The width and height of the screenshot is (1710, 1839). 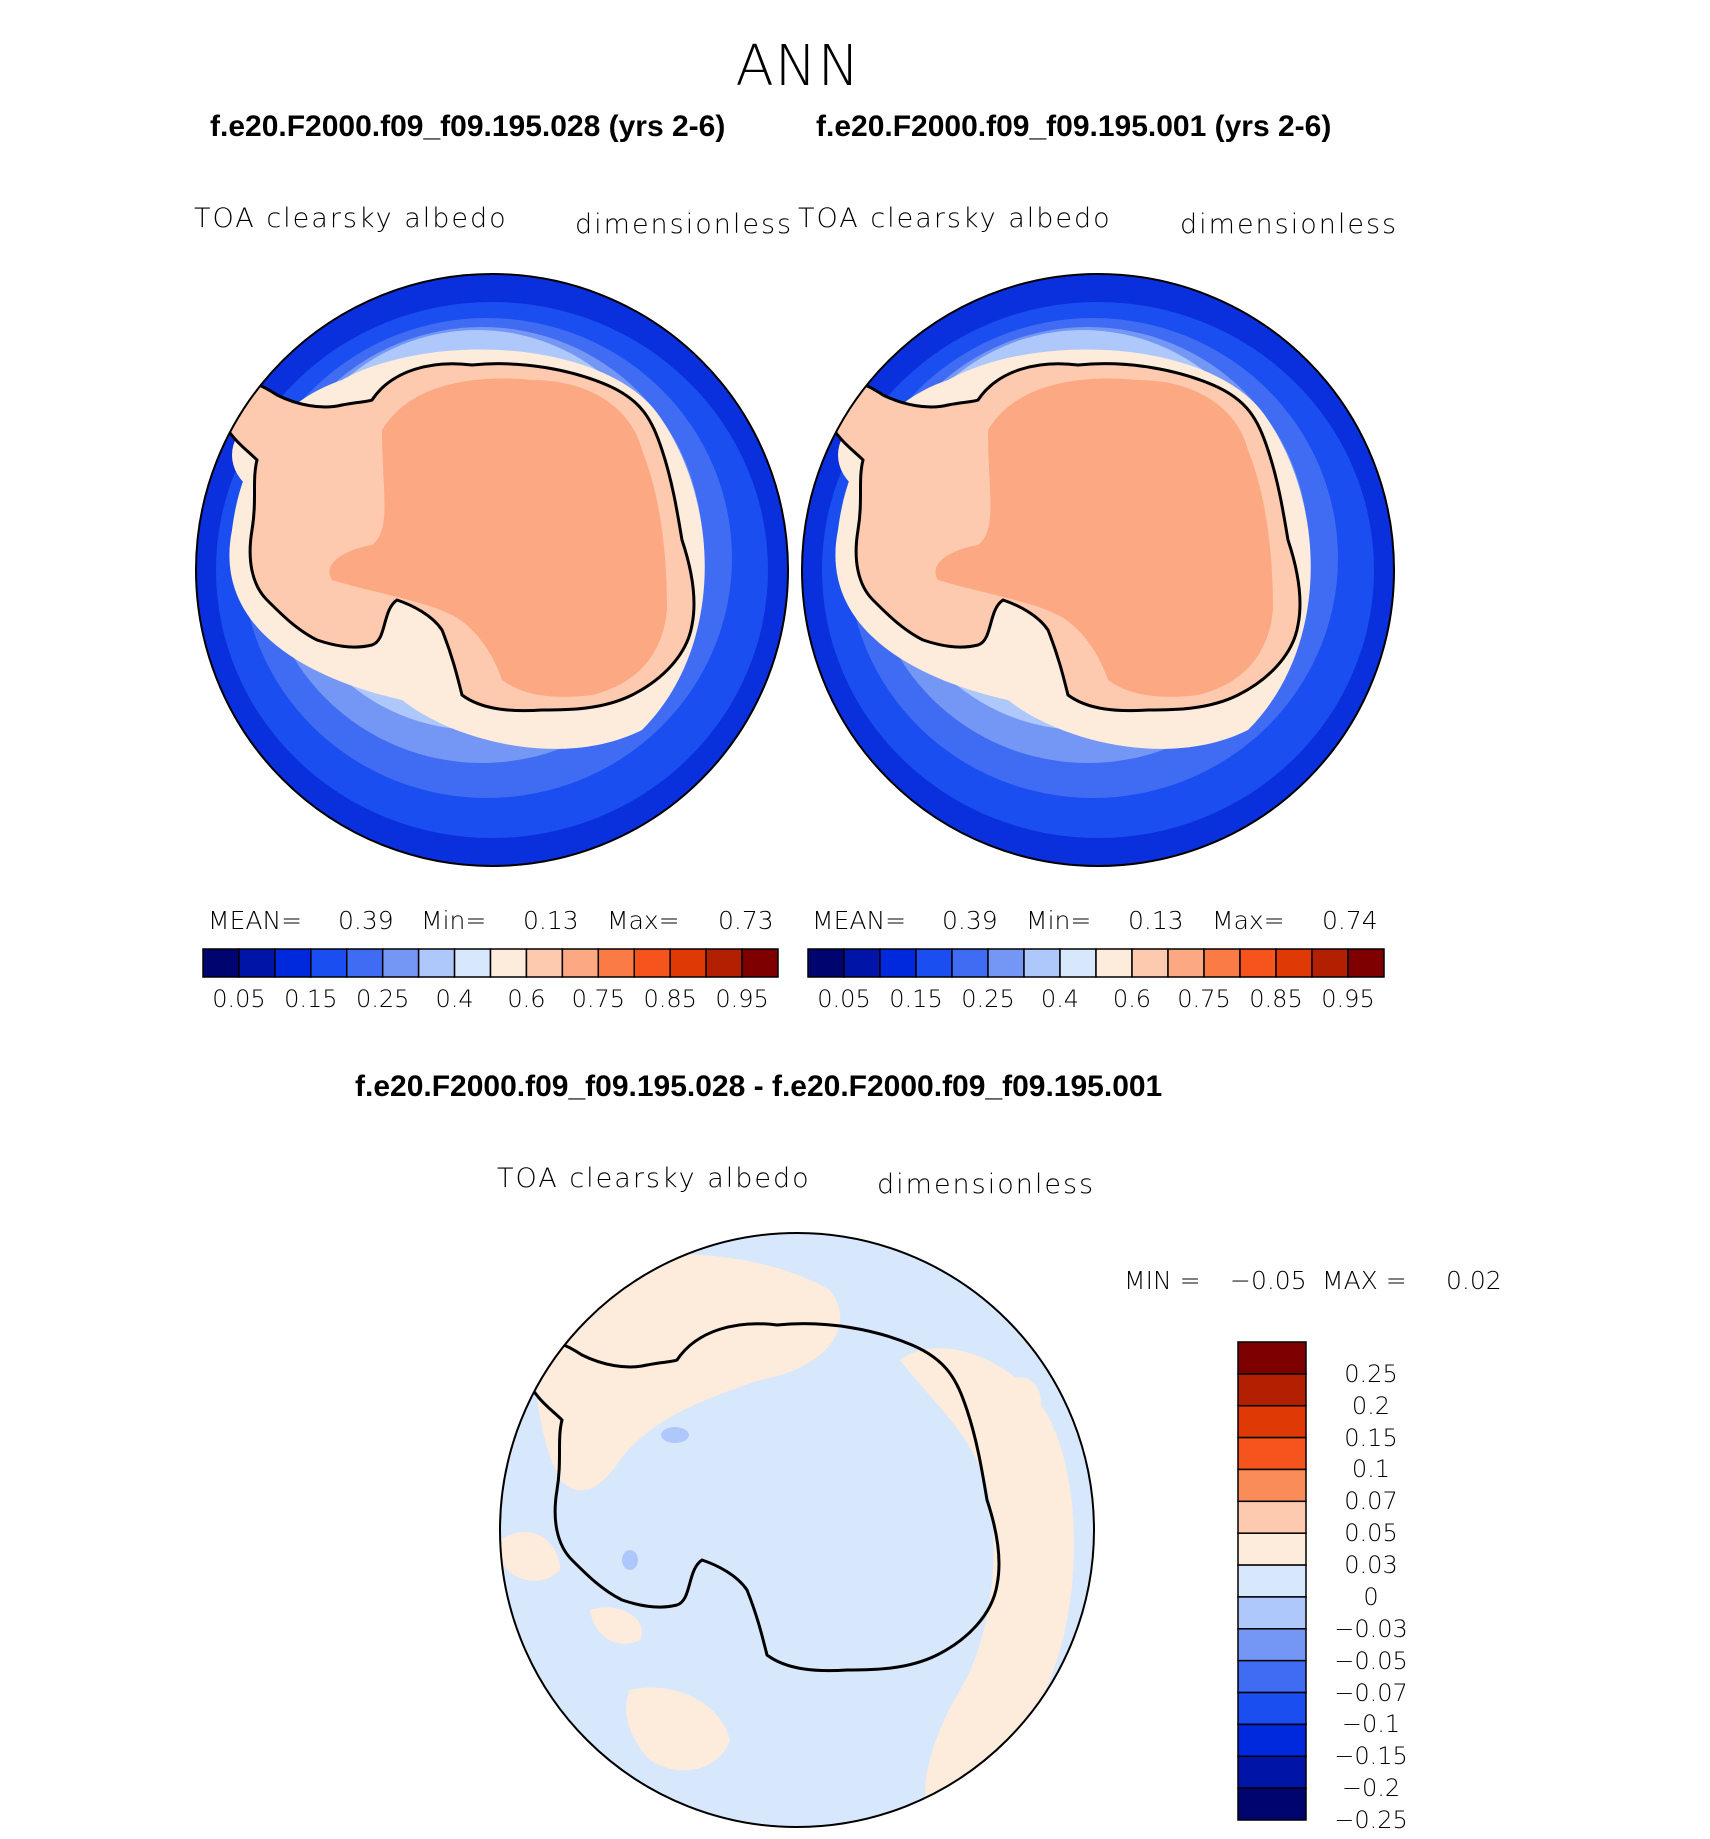 What do you see at coordinates (468, 126) in the screenshot?
I see `panel-1-case-title: f.e20.F2000.f09_f09.195.028 (yrs 2-6)` at bounding box center [468, 126].